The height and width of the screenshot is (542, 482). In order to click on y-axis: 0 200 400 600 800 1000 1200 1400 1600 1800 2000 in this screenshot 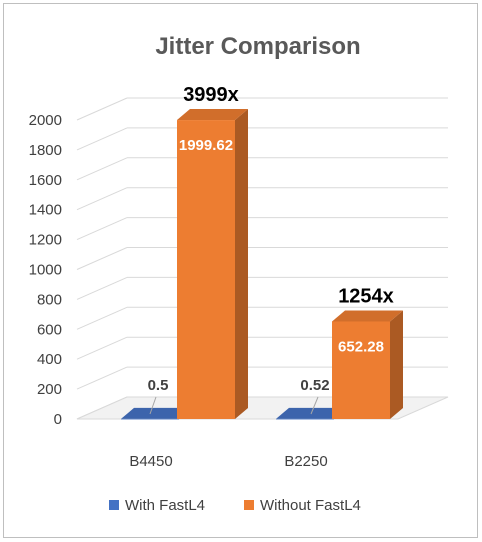, I will do `click(45, 270)`.